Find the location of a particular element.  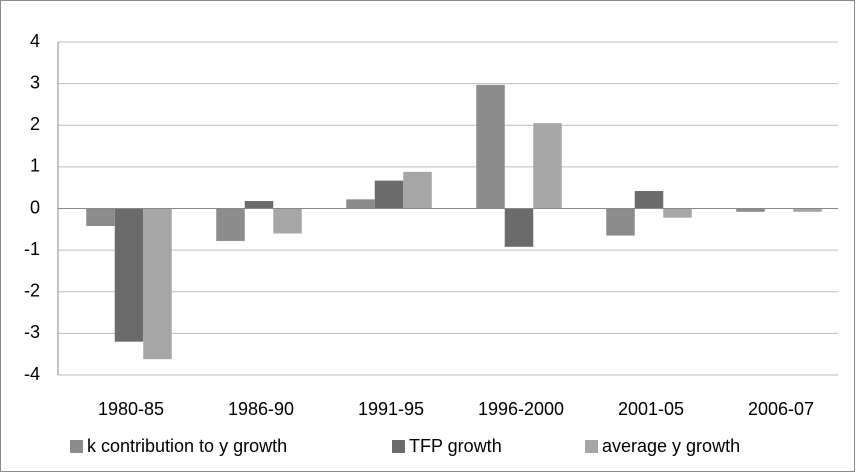

x-tick-label: 1980-85 is located at coordinates (131, 409).